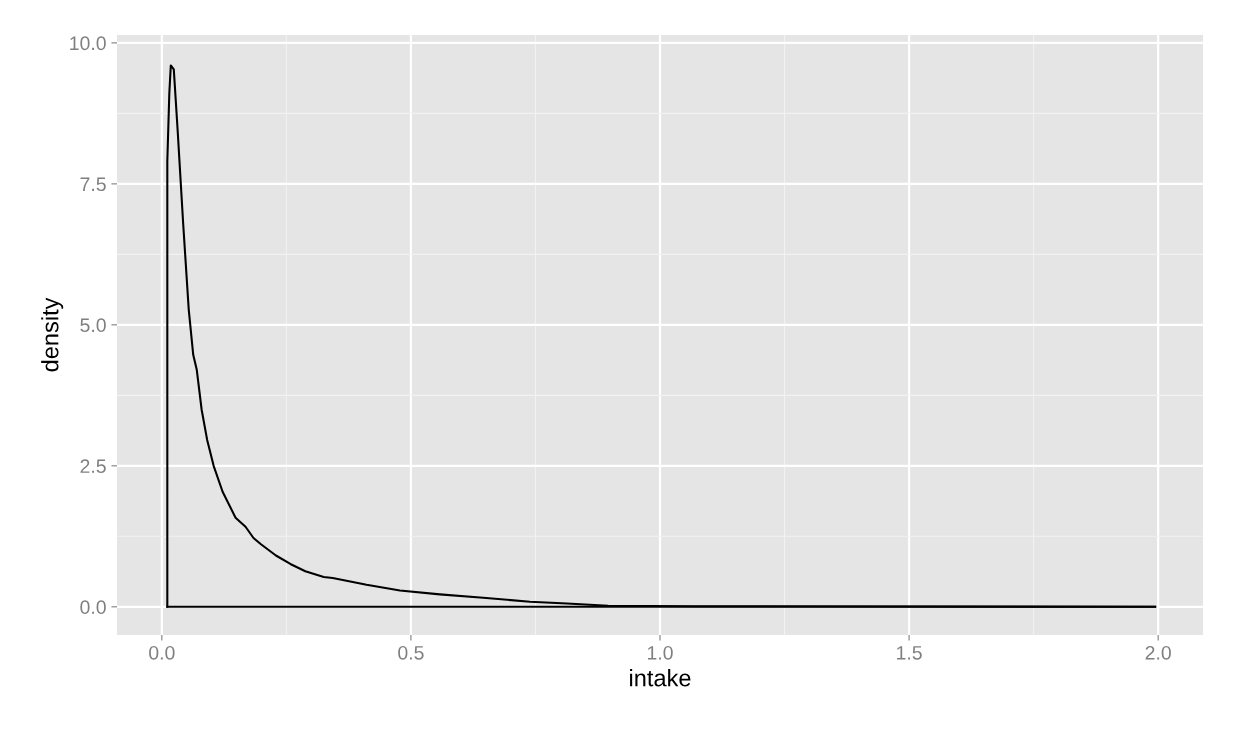 Image resolution: width=1234 pixels, height=753 pixels. Describe the element at coordinates (411, 652) in the screenshot. I see `x-tick-label: 0.5` at that location.